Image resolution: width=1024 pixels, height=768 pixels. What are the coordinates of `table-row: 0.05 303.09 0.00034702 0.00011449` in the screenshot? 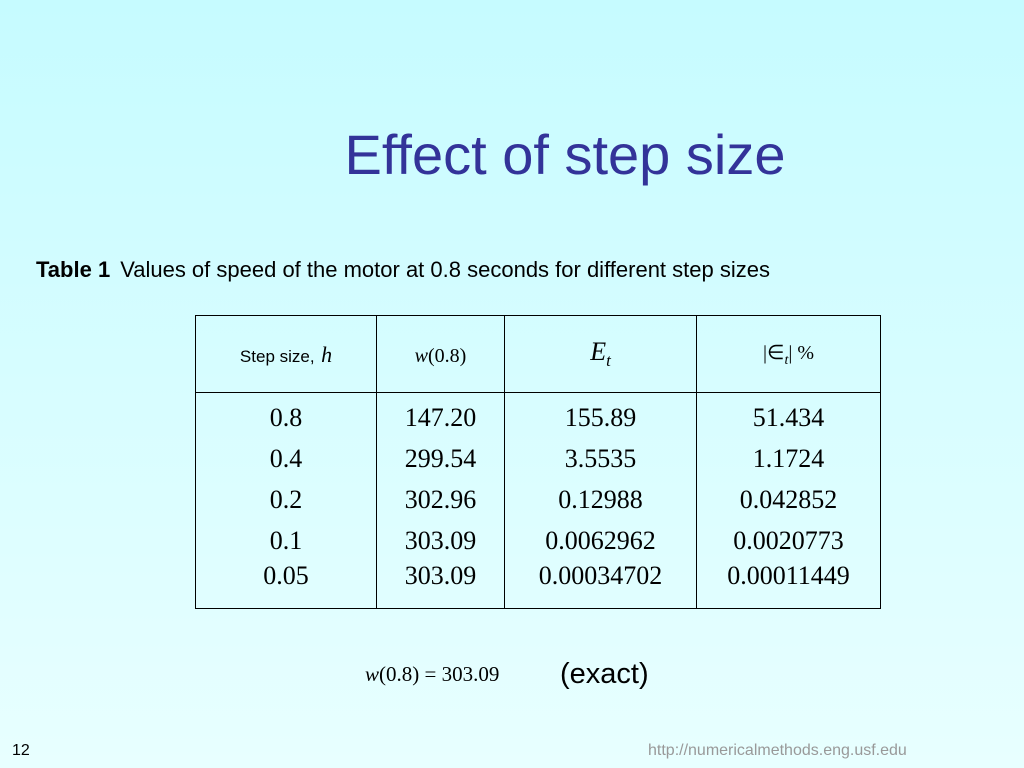 It's located at (538, 585).